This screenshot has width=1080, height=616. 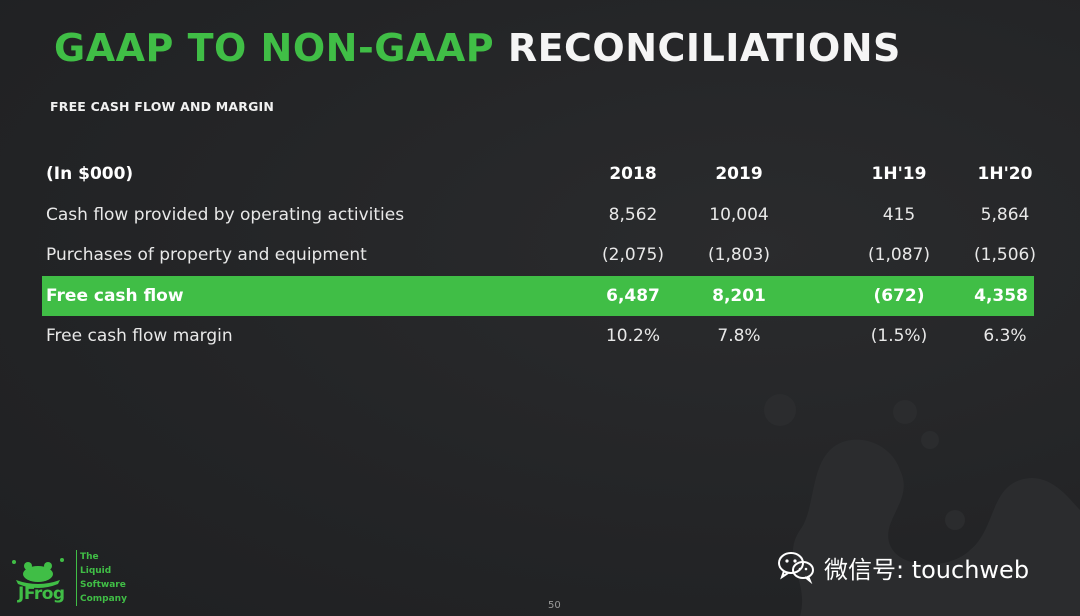 What do you see at coordinates (206, 255) in the screenshot?
I see `row-label: Purchases of property and equipment` at bounding box center [206, 255].